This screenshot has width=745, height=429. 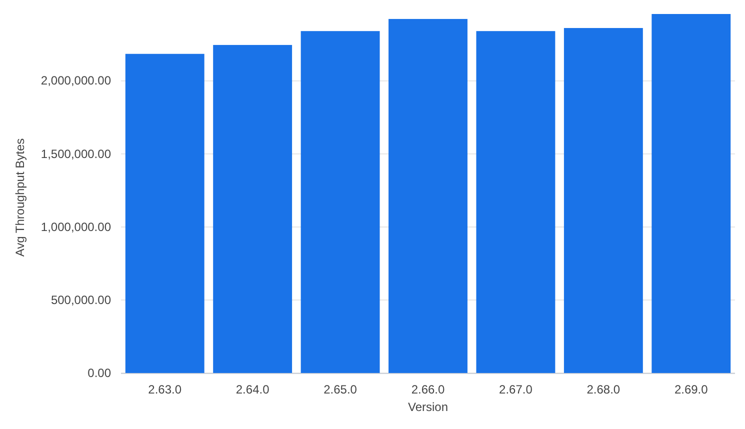 I want to click on x-tick-label: 2.69.0, so click(x=691, y=389).